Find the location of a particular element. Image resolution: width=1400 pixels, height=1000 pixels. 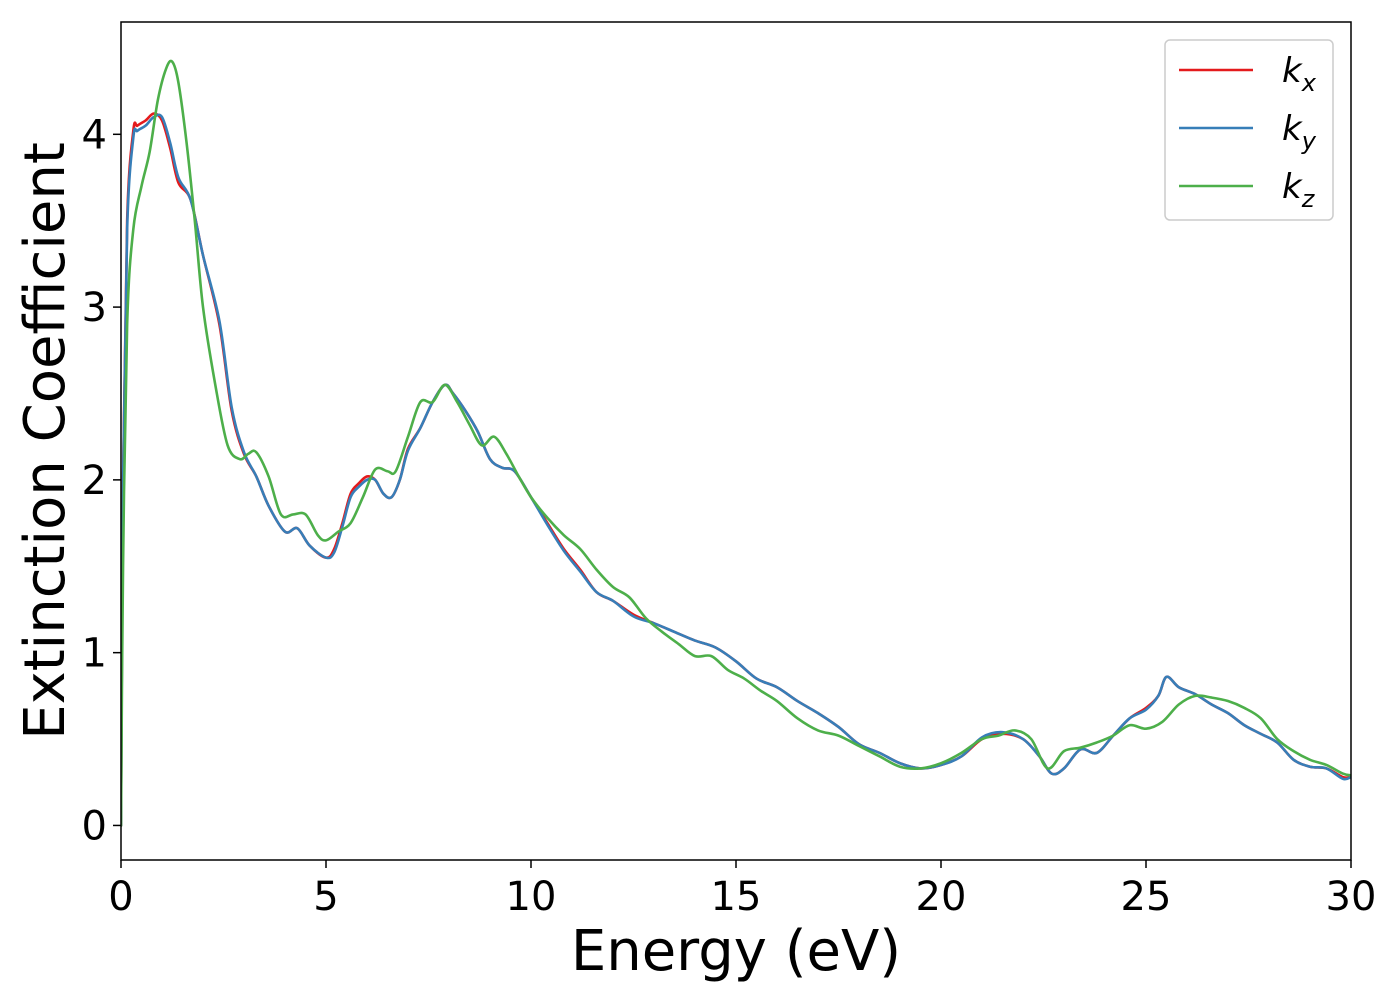

x-tick-label: 0 is located at coordinates (120, 897).